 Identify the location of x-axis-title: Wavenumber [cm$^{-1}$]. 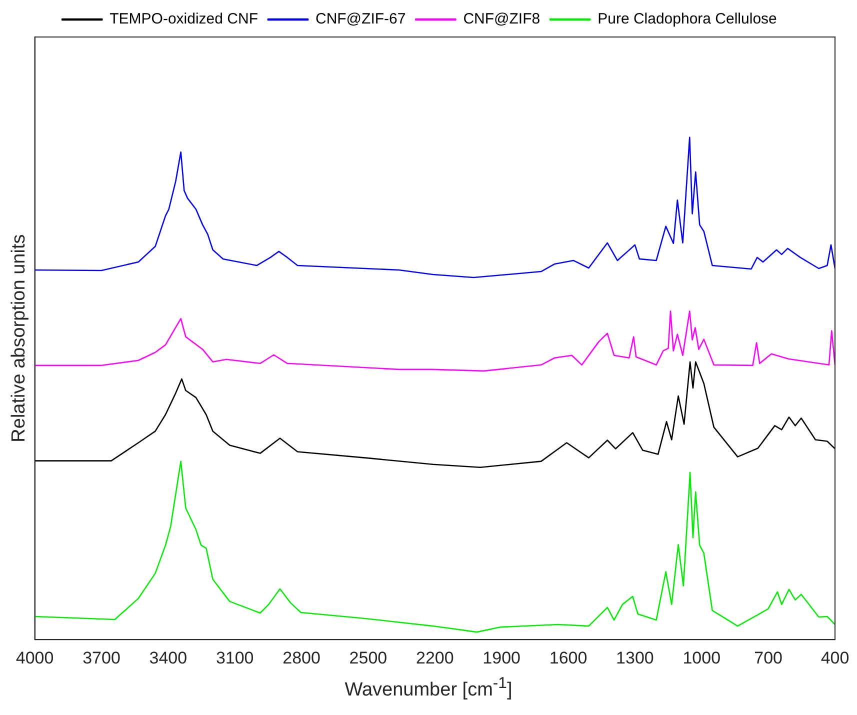
(429, 688).